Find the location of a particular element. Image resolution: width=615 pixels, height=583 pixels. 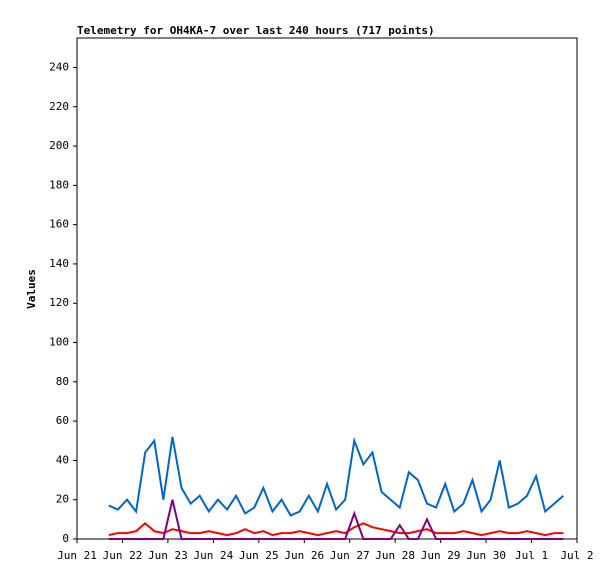

y-tick-label: 240 is located at coordinates (59, 66).